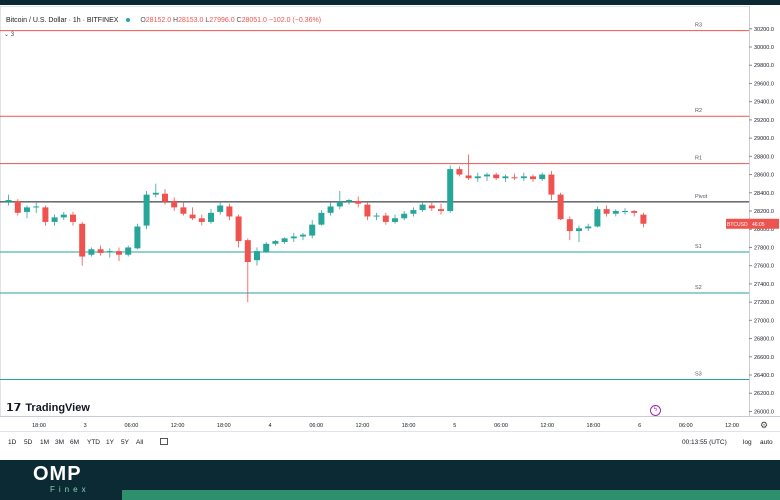 This screenshot has width=780, height=500. Describe the element at coordinates (110, 442) in the screenshot. I see `range-1y: 1Y` at that location.